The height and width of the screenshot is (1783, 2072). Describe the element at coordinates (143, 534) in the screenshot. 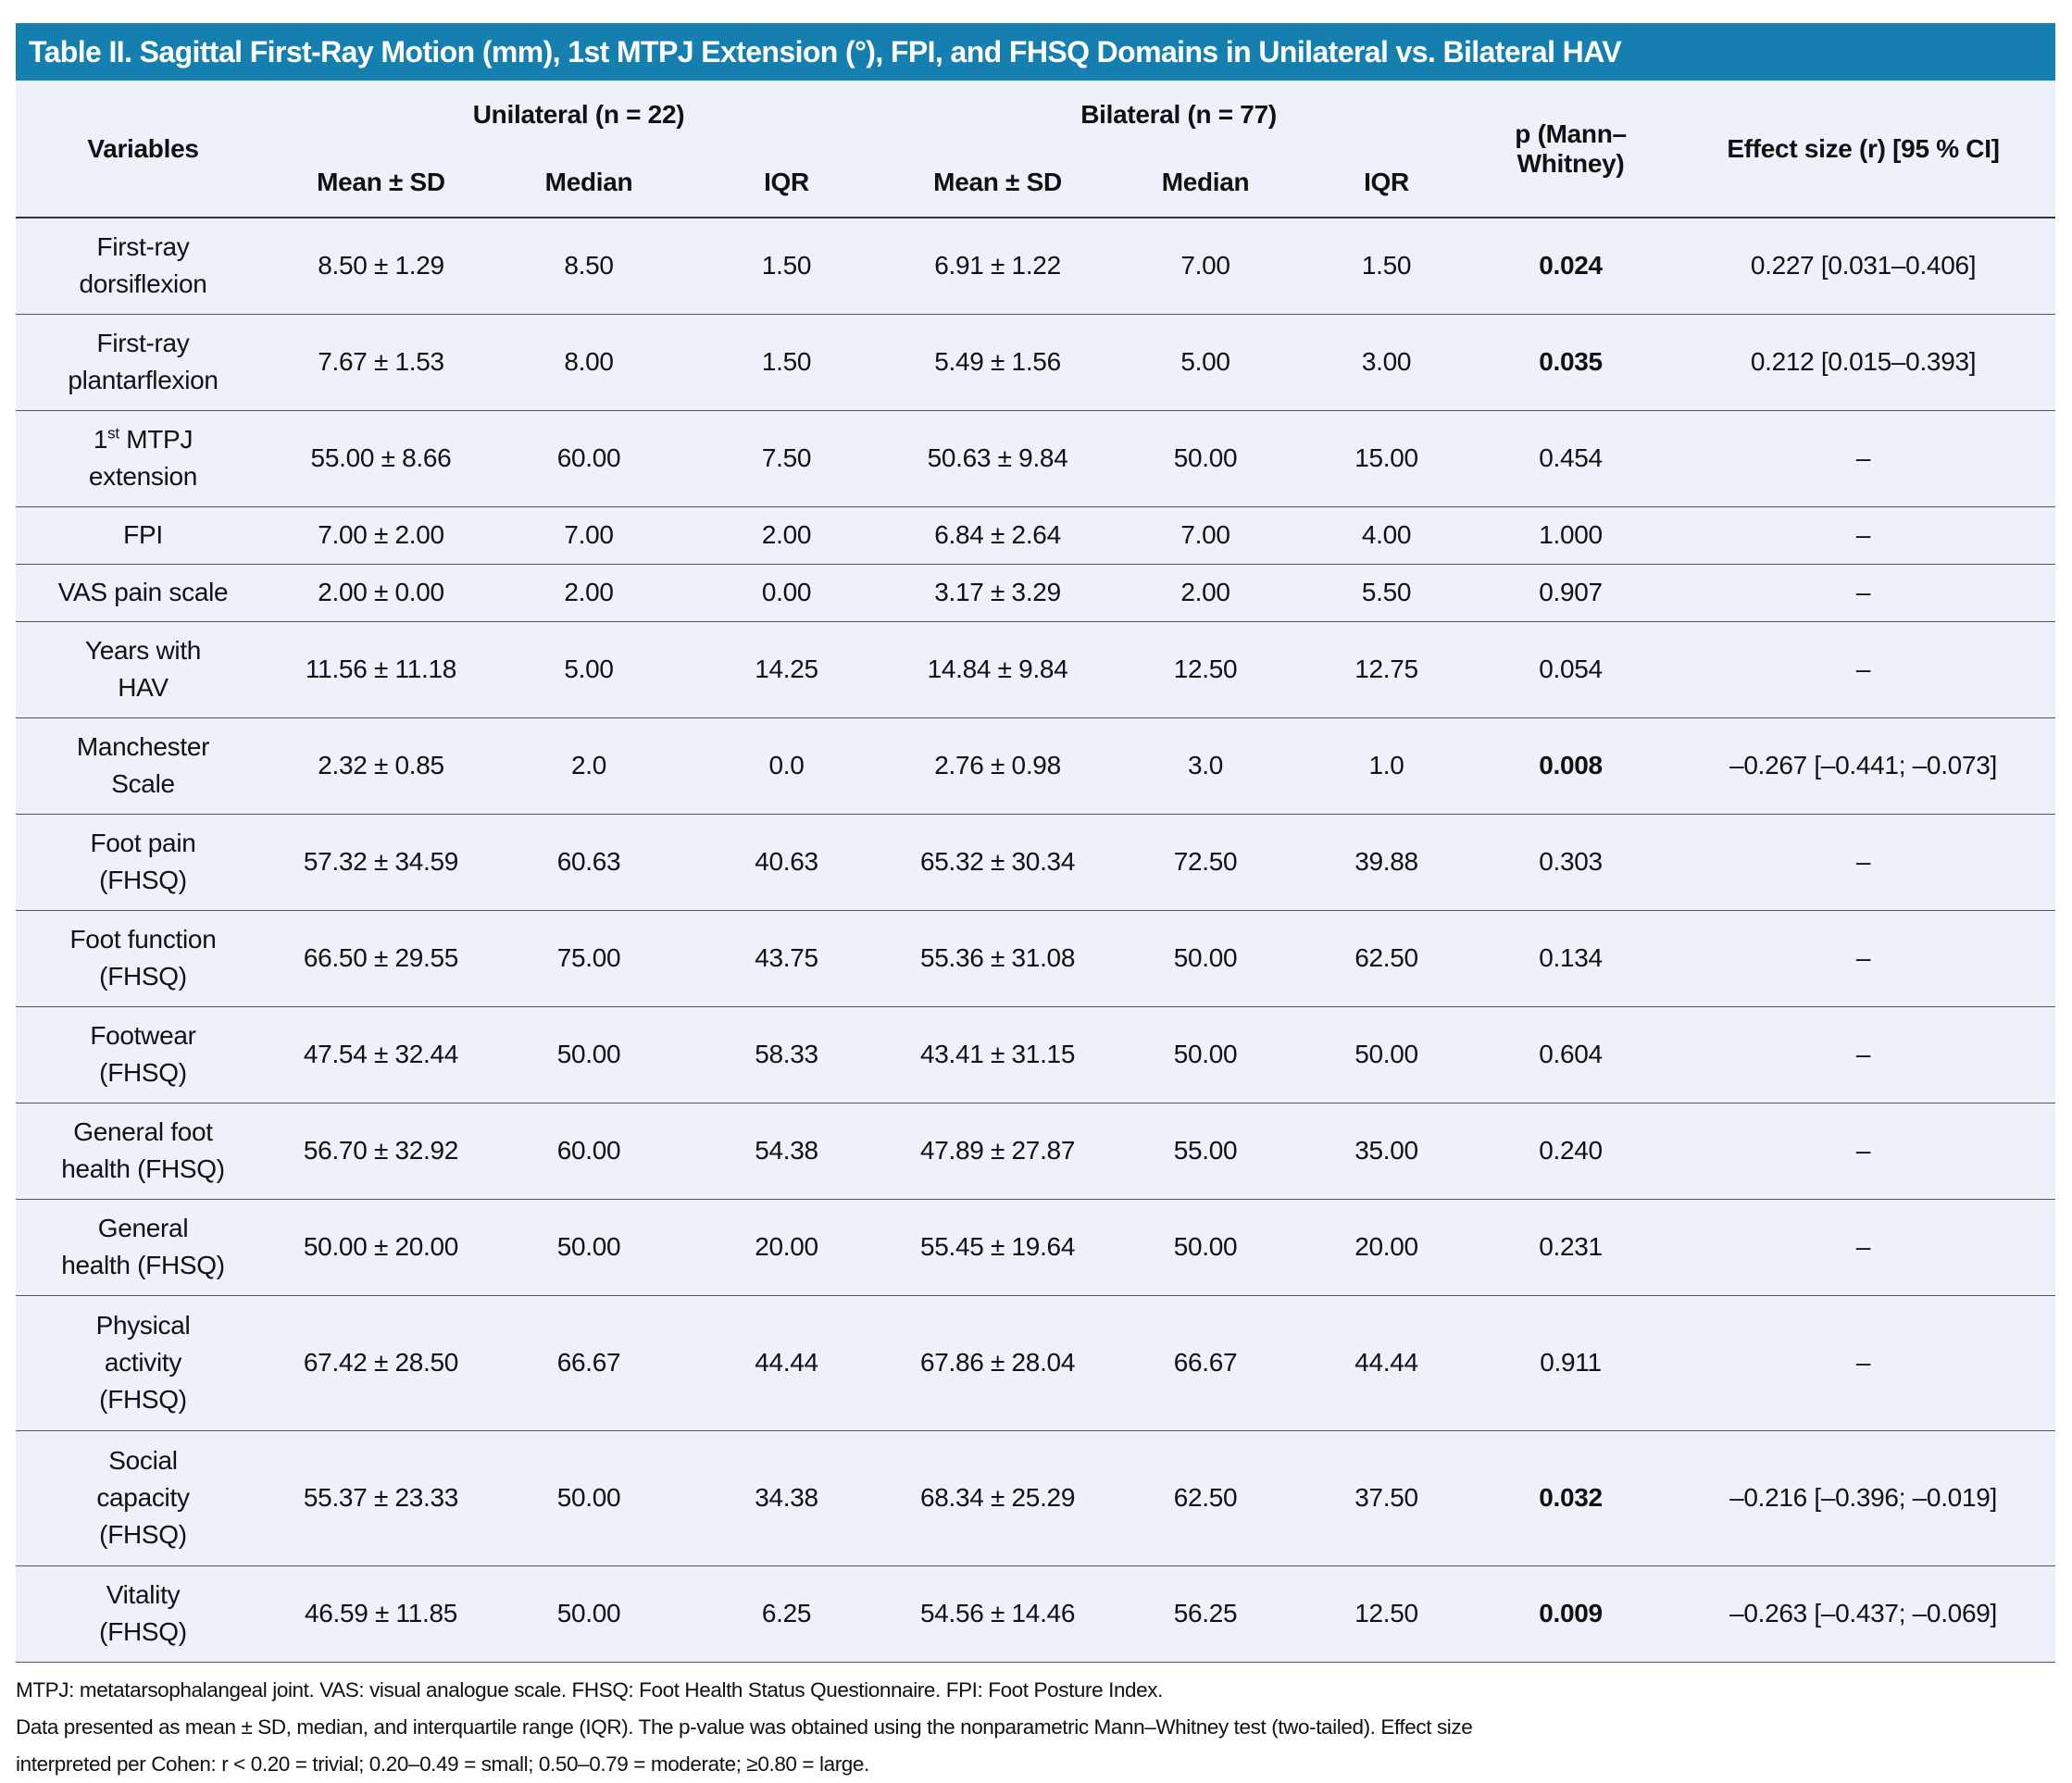

I see `label-line: FPI` at that location.